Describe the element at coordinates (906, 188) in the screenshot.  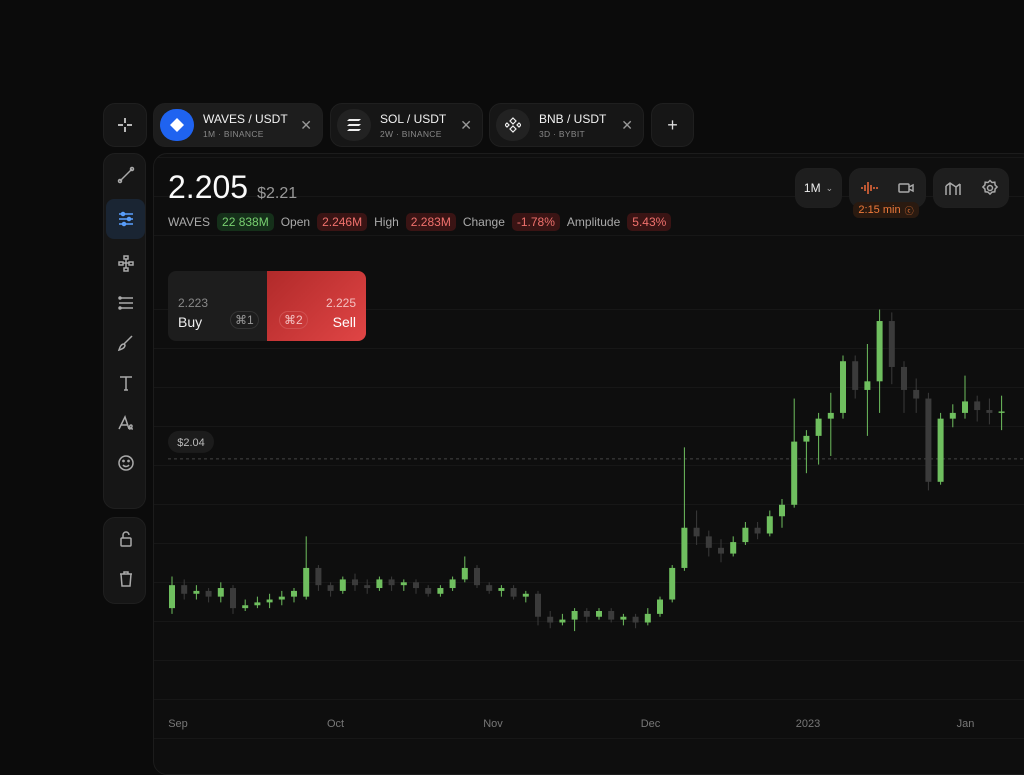
I see `video-button` at that location.